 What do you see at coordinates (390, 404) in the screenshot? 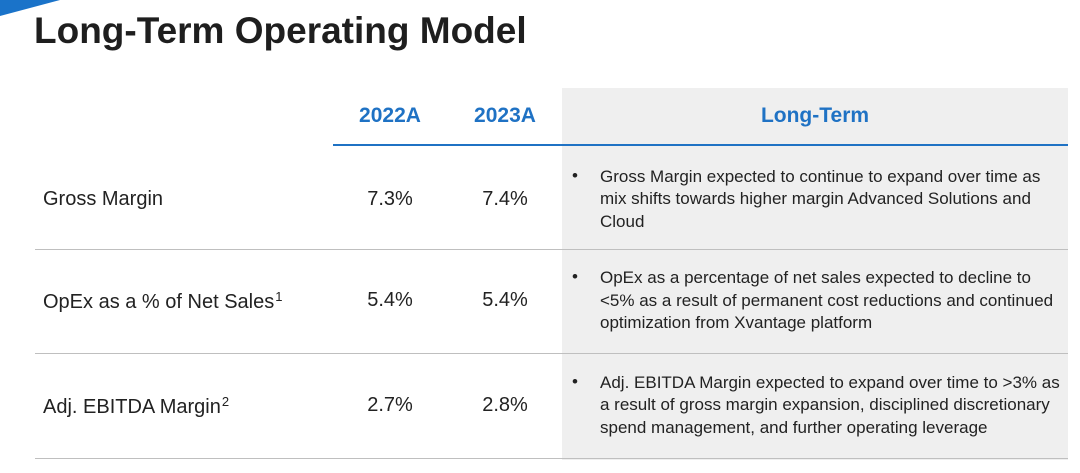
I see `value-cell: 2.7%` at bounding box center [390, 404].